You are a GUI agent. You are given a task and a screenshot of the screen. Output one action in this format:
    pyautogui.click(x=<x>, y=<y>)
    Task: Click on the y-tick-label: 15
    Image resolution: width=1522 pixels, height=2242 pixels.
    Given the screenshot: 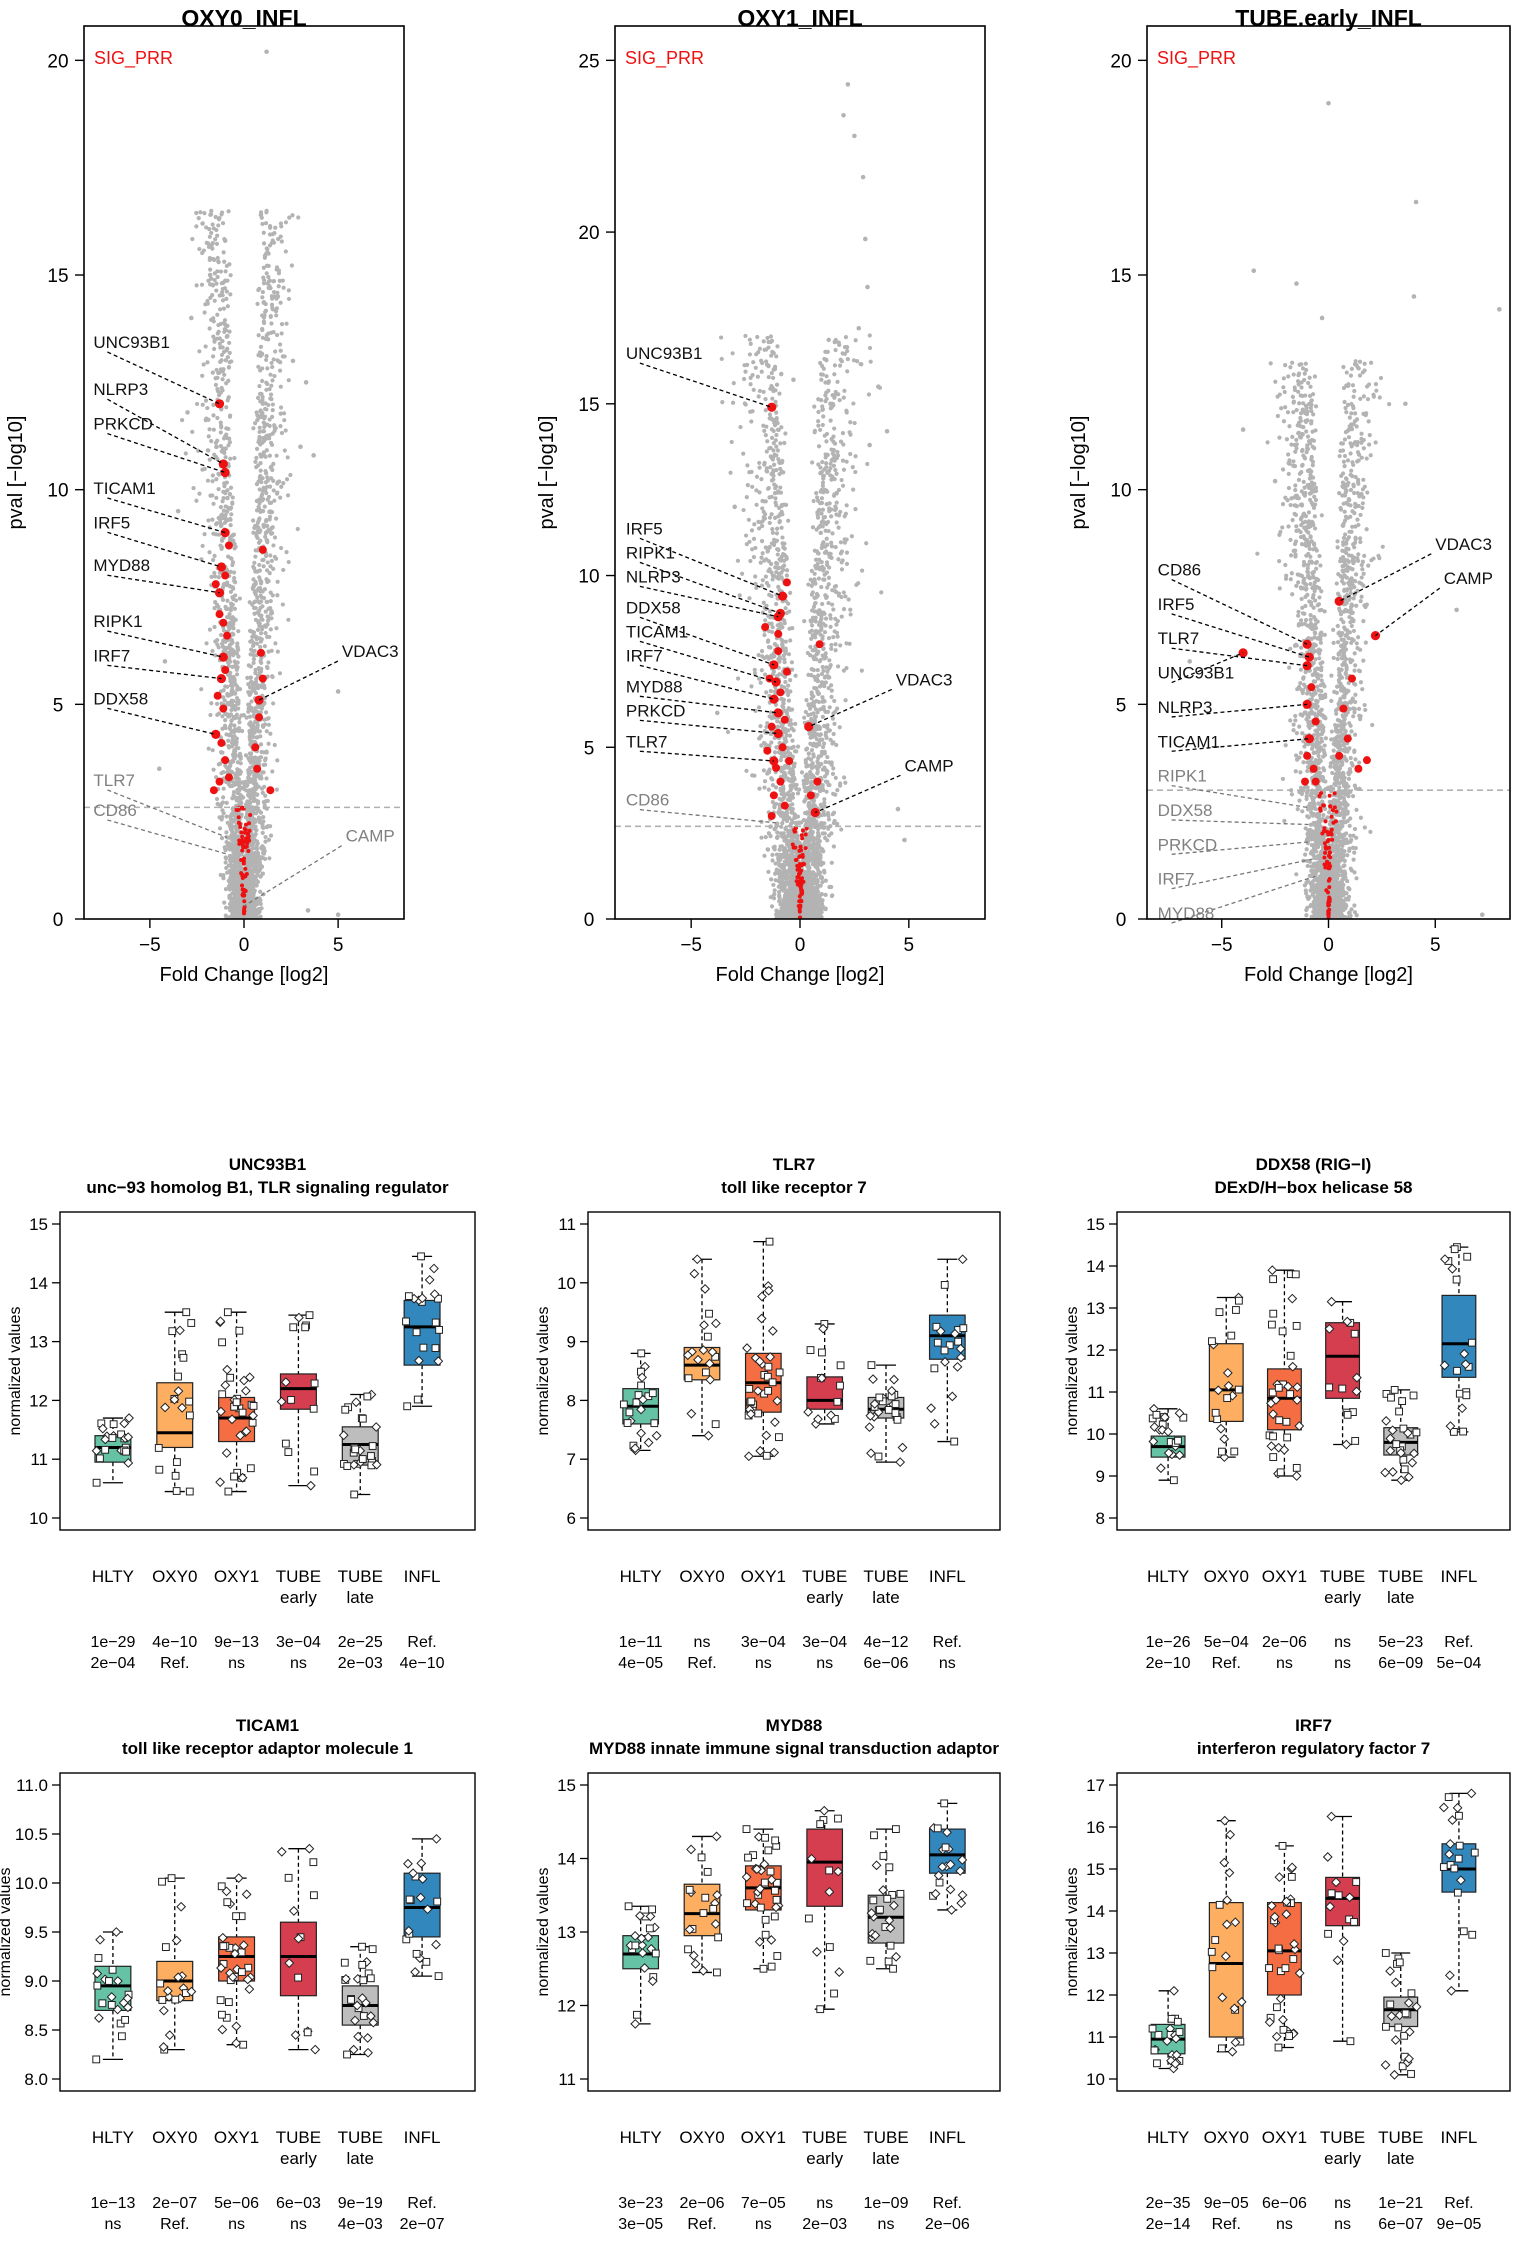 What is the action you would take?
    pyautogui.click(x=57, y=276)
    